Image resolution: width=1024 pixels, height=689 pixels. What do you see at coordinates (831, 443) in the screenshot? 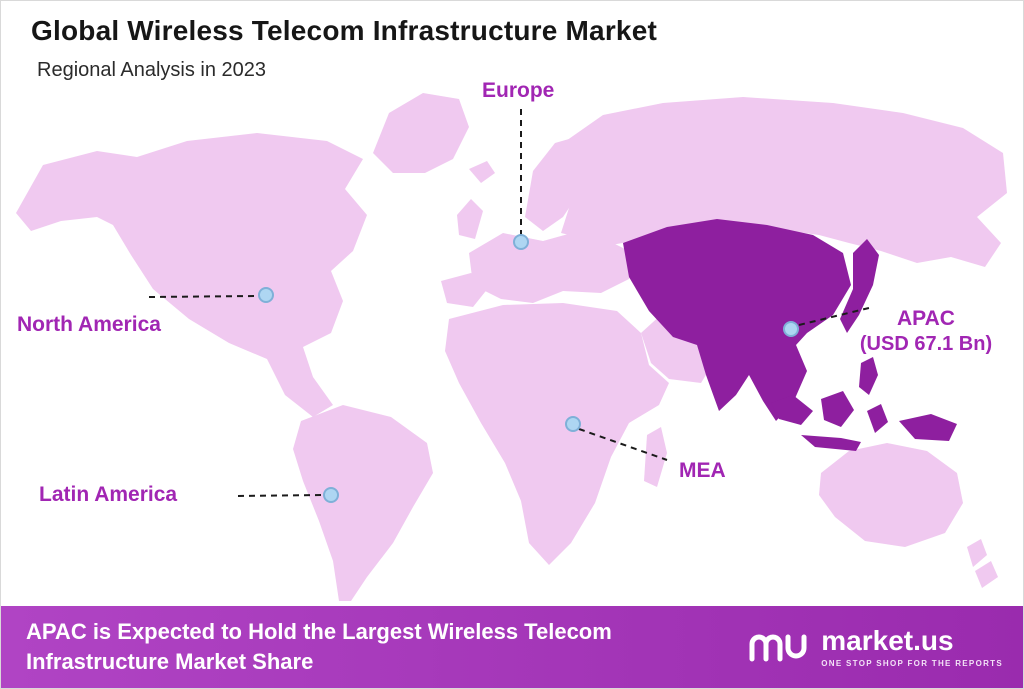
I see `region-apac-java` at bounding box center [831, 443].